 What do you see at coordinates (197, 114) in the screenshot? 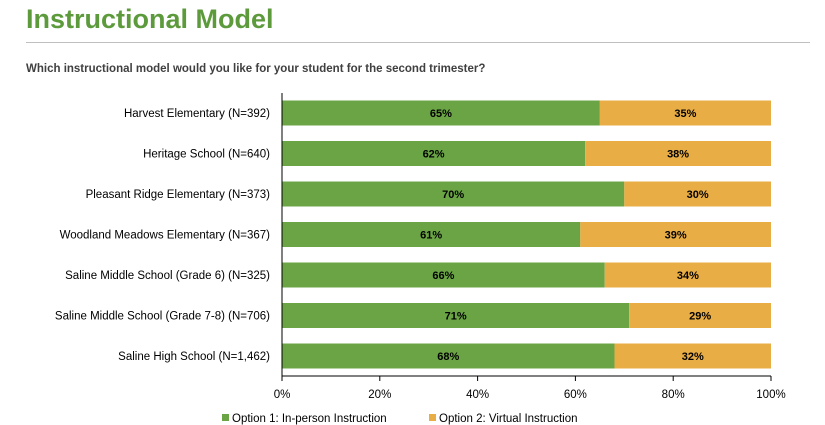
I see `category-label: Harvest Elementary (N=392)` at bounding box center [197, 114].